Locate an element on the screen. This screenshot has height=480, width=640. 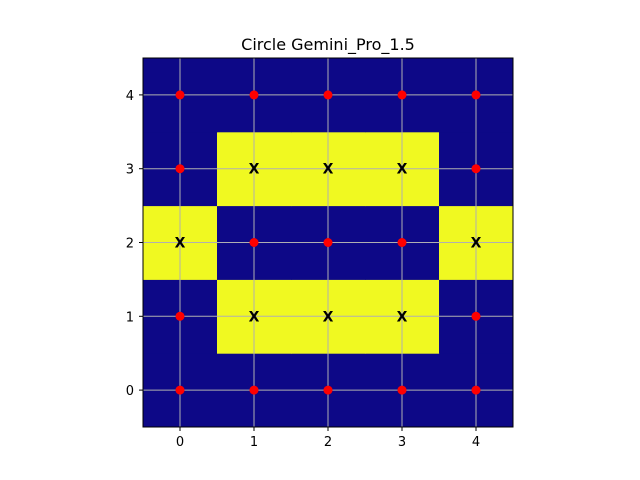
x-marker-4-2: X is located at coordinates (476, 244).